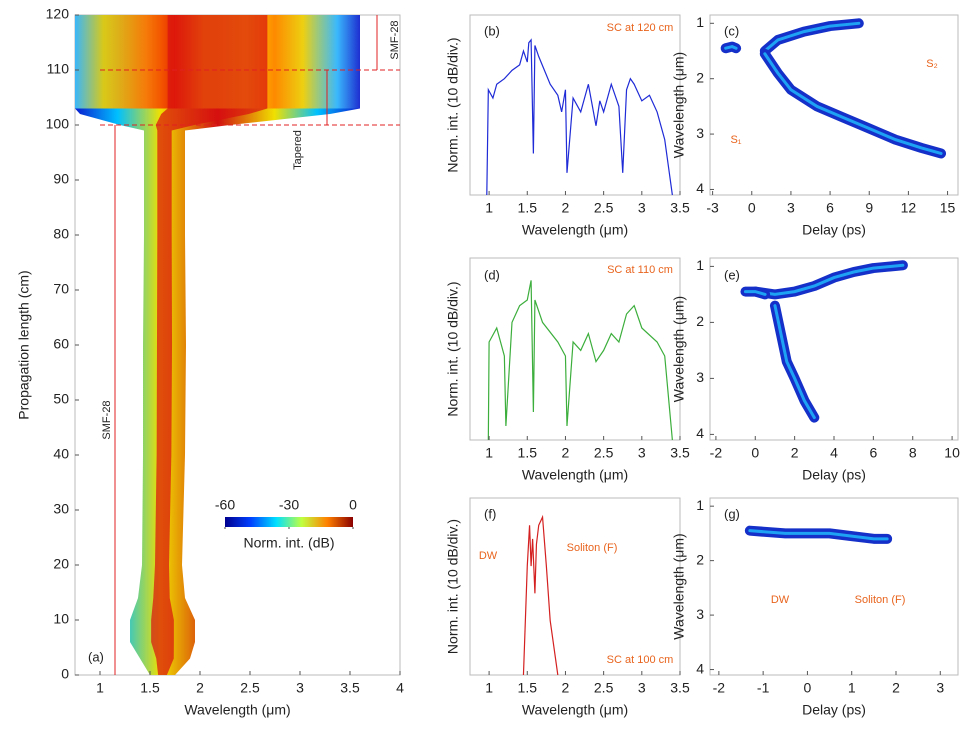  Describe the element at coordinates (395, 39) in the screenshot. I see `annotation: SMF-28` at that location.